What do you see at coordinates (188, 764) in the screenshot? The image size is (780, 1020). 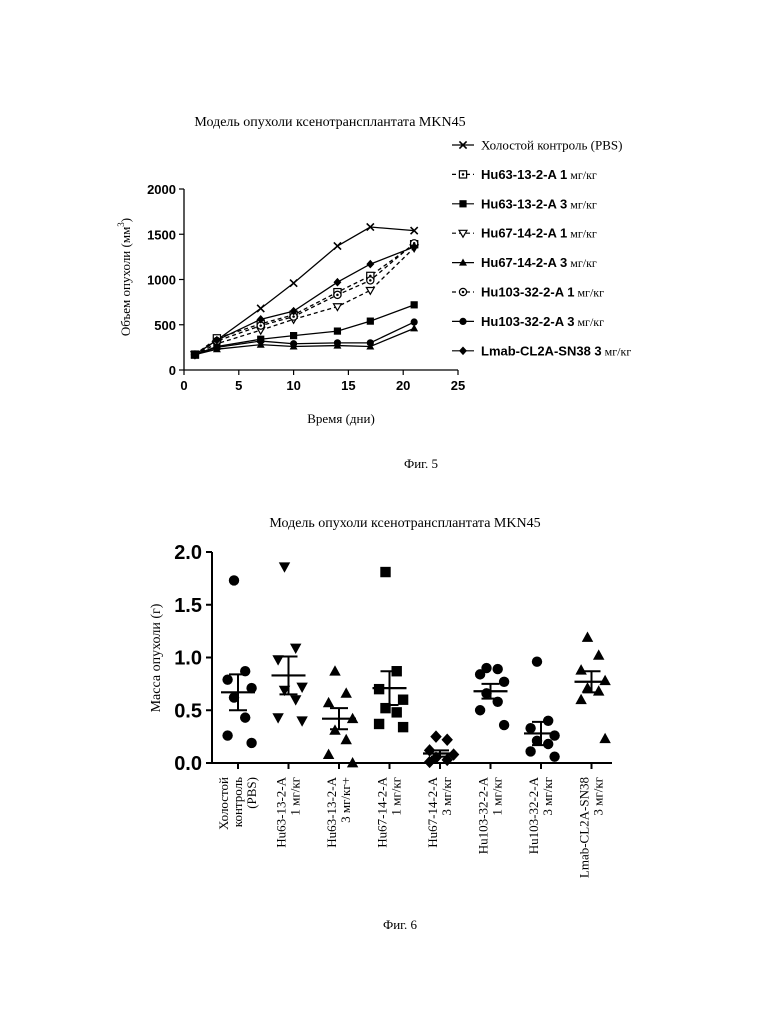 I see `fig6-y-tick-label: 0.0` at bounding box center [188, 764].